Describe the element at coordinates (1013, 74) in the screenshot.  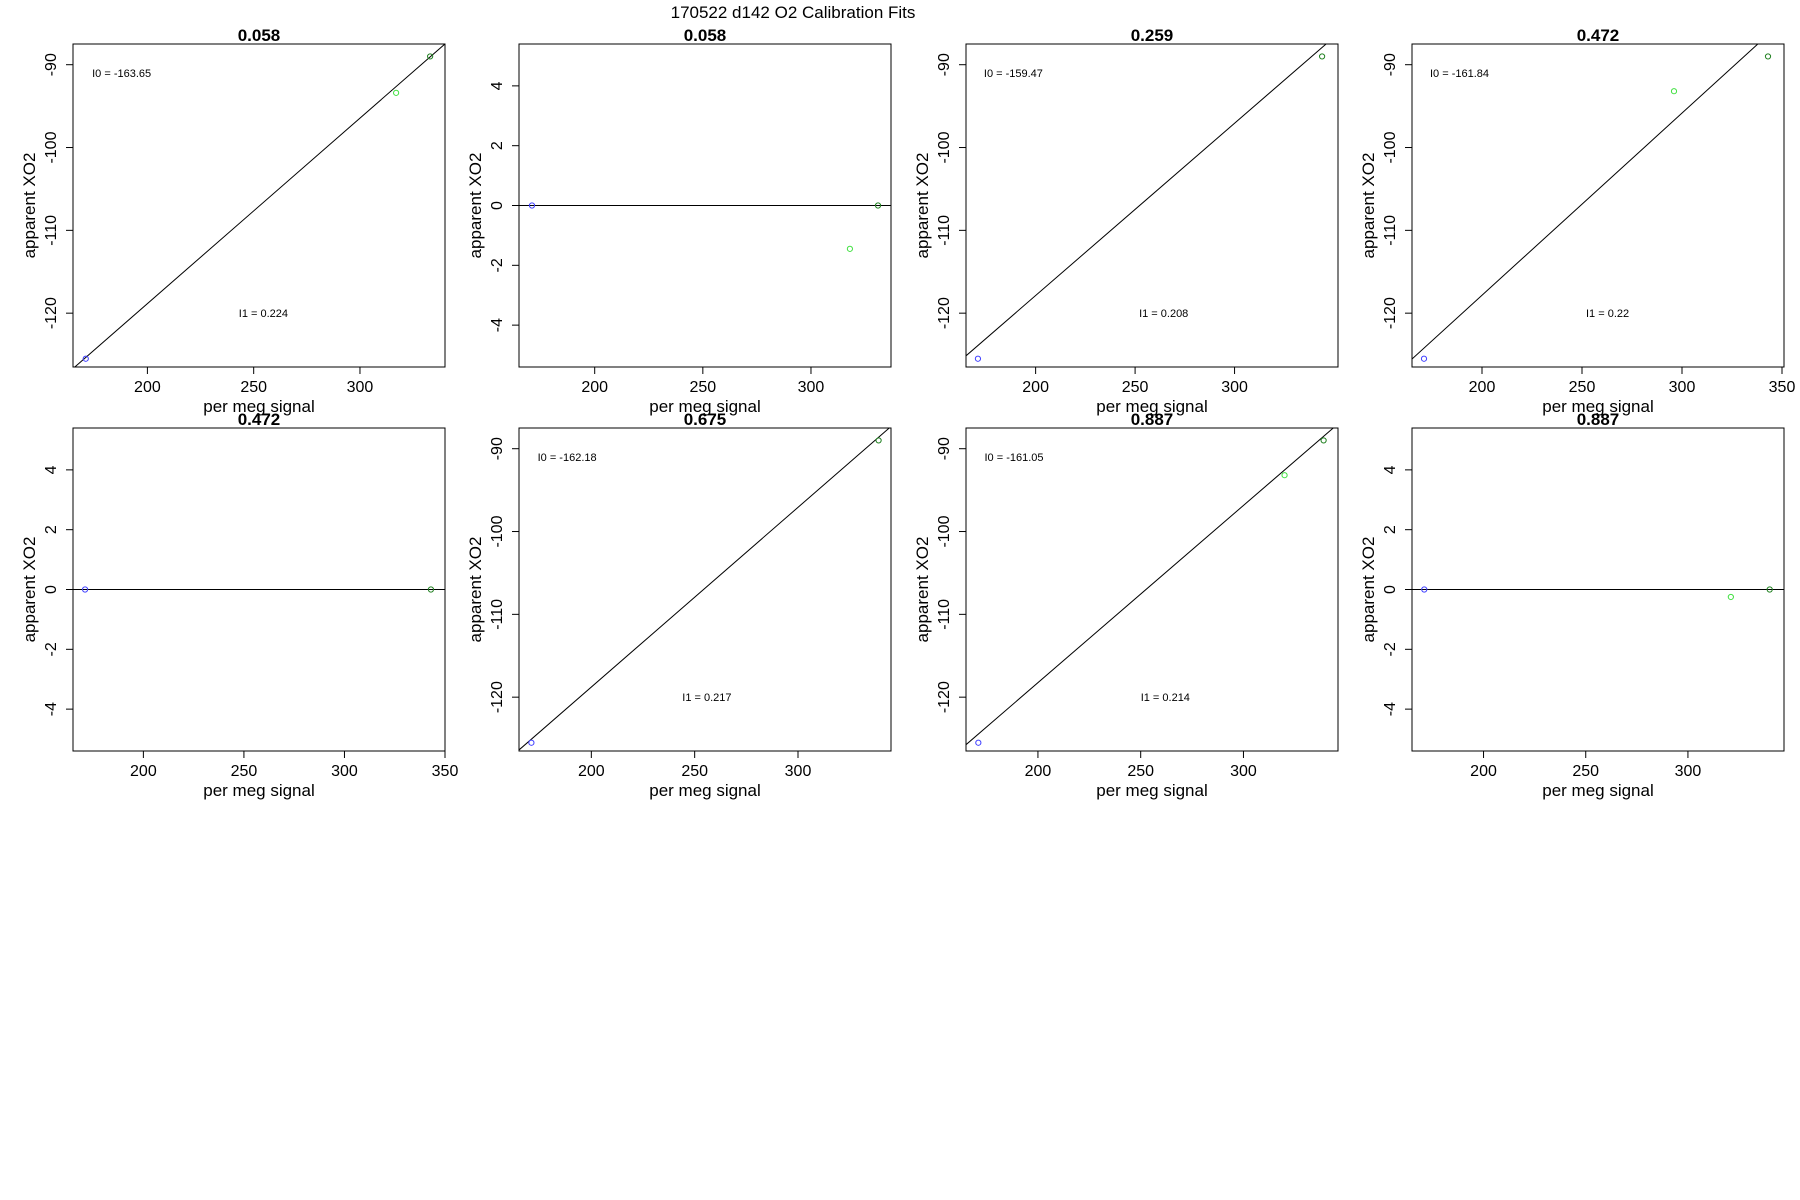
I see `fit-annotation: I0 = -159.47` at that location.